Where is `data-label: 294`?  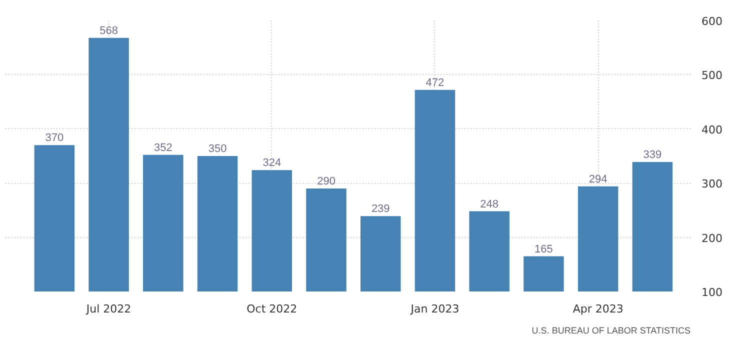
data-label: 294 is located at coordinates (598, 179).